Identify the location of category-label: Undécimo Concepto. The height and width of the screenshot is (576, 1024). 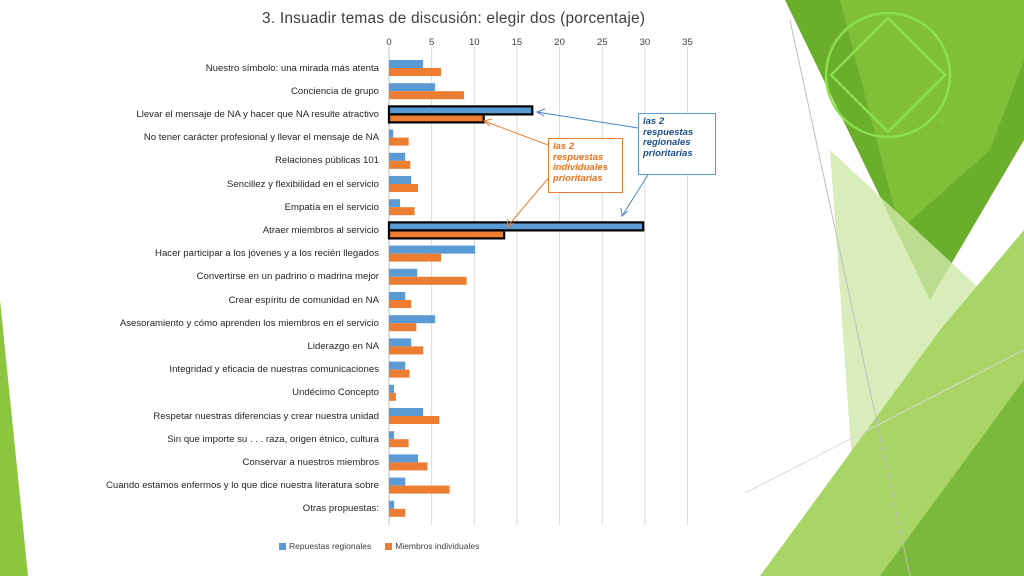
(335, 393).